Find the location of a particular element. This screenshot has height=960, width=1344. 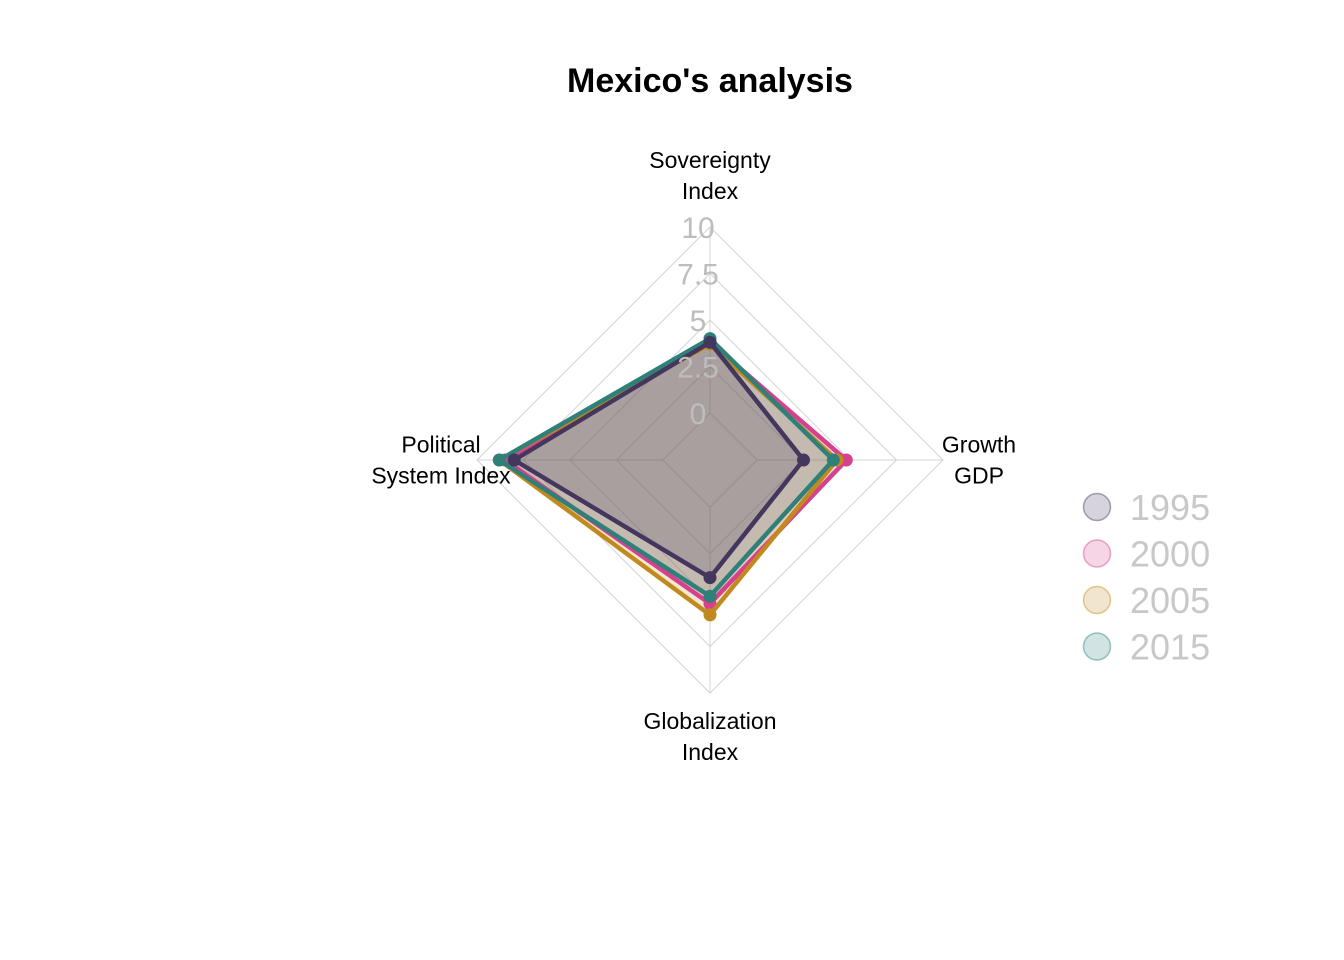

axis-label-line: Sovereignty is located at coordinates (710, 160).